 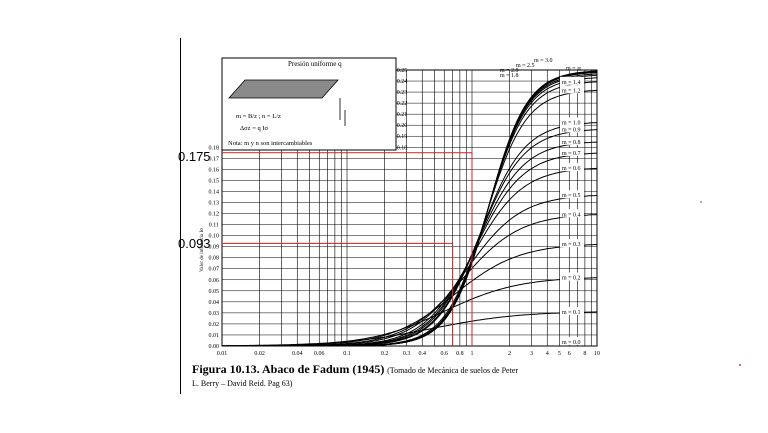 I want to click on x-tick-label: 0.1, so click(x=347, y=354).